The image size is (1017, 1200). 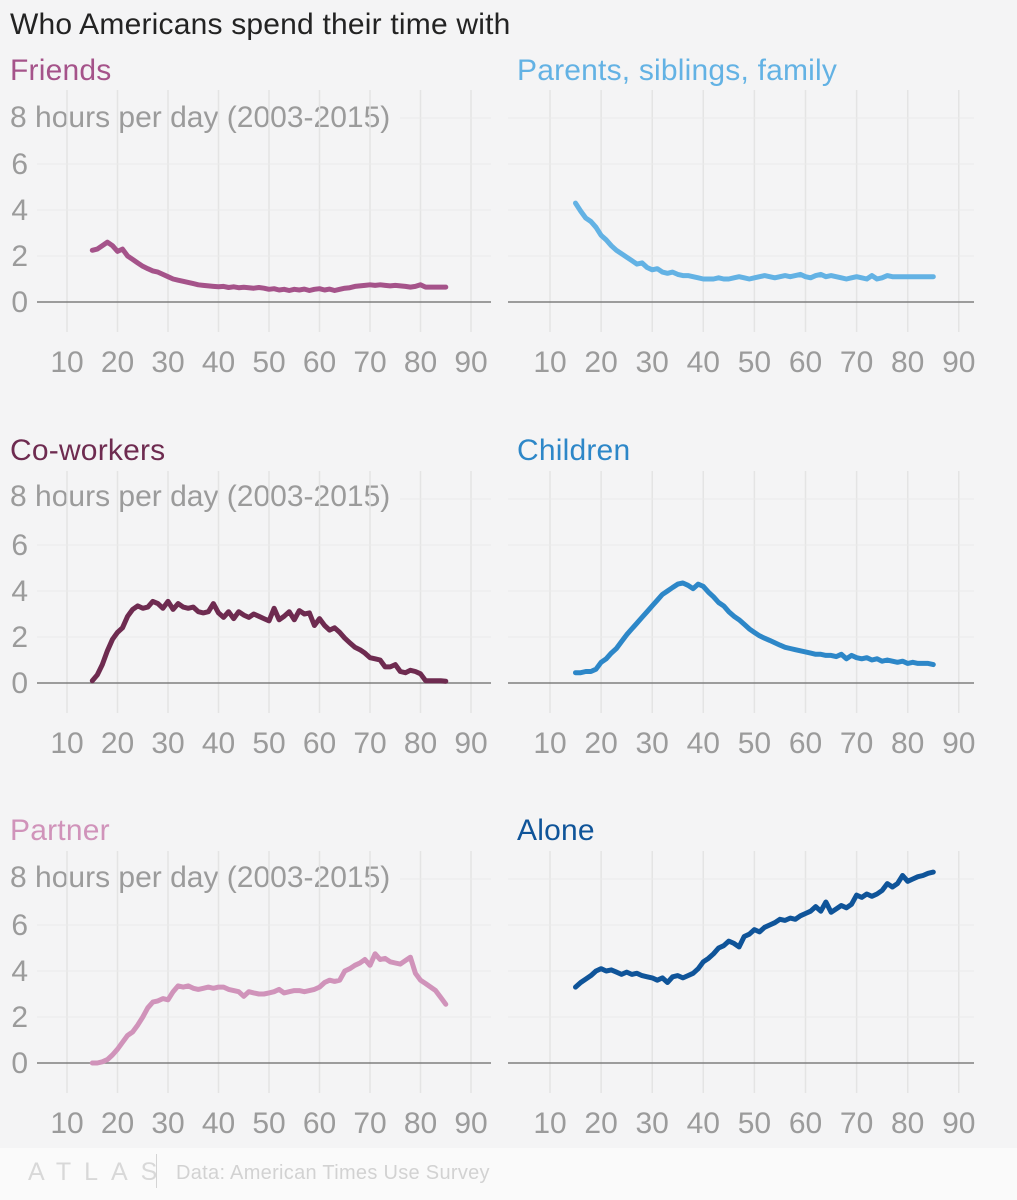 What do you see at coordinates (677, 70) in the screenshot?
I see `parents-title: Parents, siblings, family` at bounding box center [677, 70].